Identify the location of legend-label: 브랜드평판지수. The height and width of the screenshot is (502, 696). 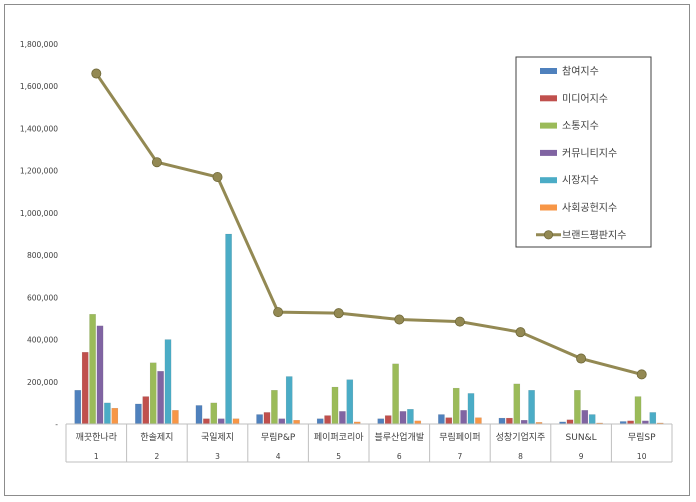
(594, 235).